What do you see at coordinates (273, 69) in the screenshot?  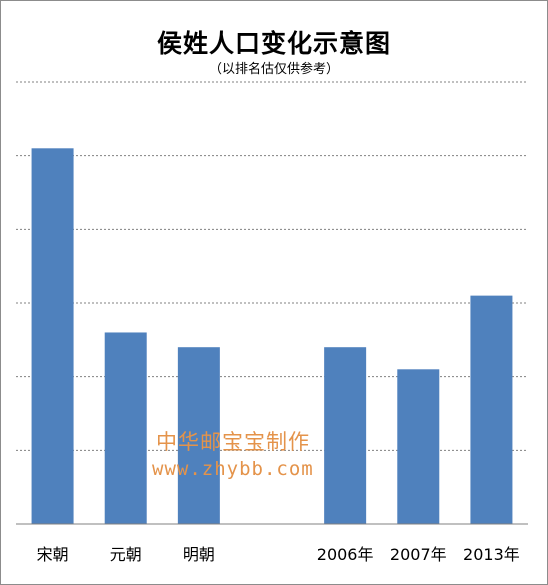 I see `chart-subtitle: （以排名估仅供参考）` at bounding box center [273, 69].